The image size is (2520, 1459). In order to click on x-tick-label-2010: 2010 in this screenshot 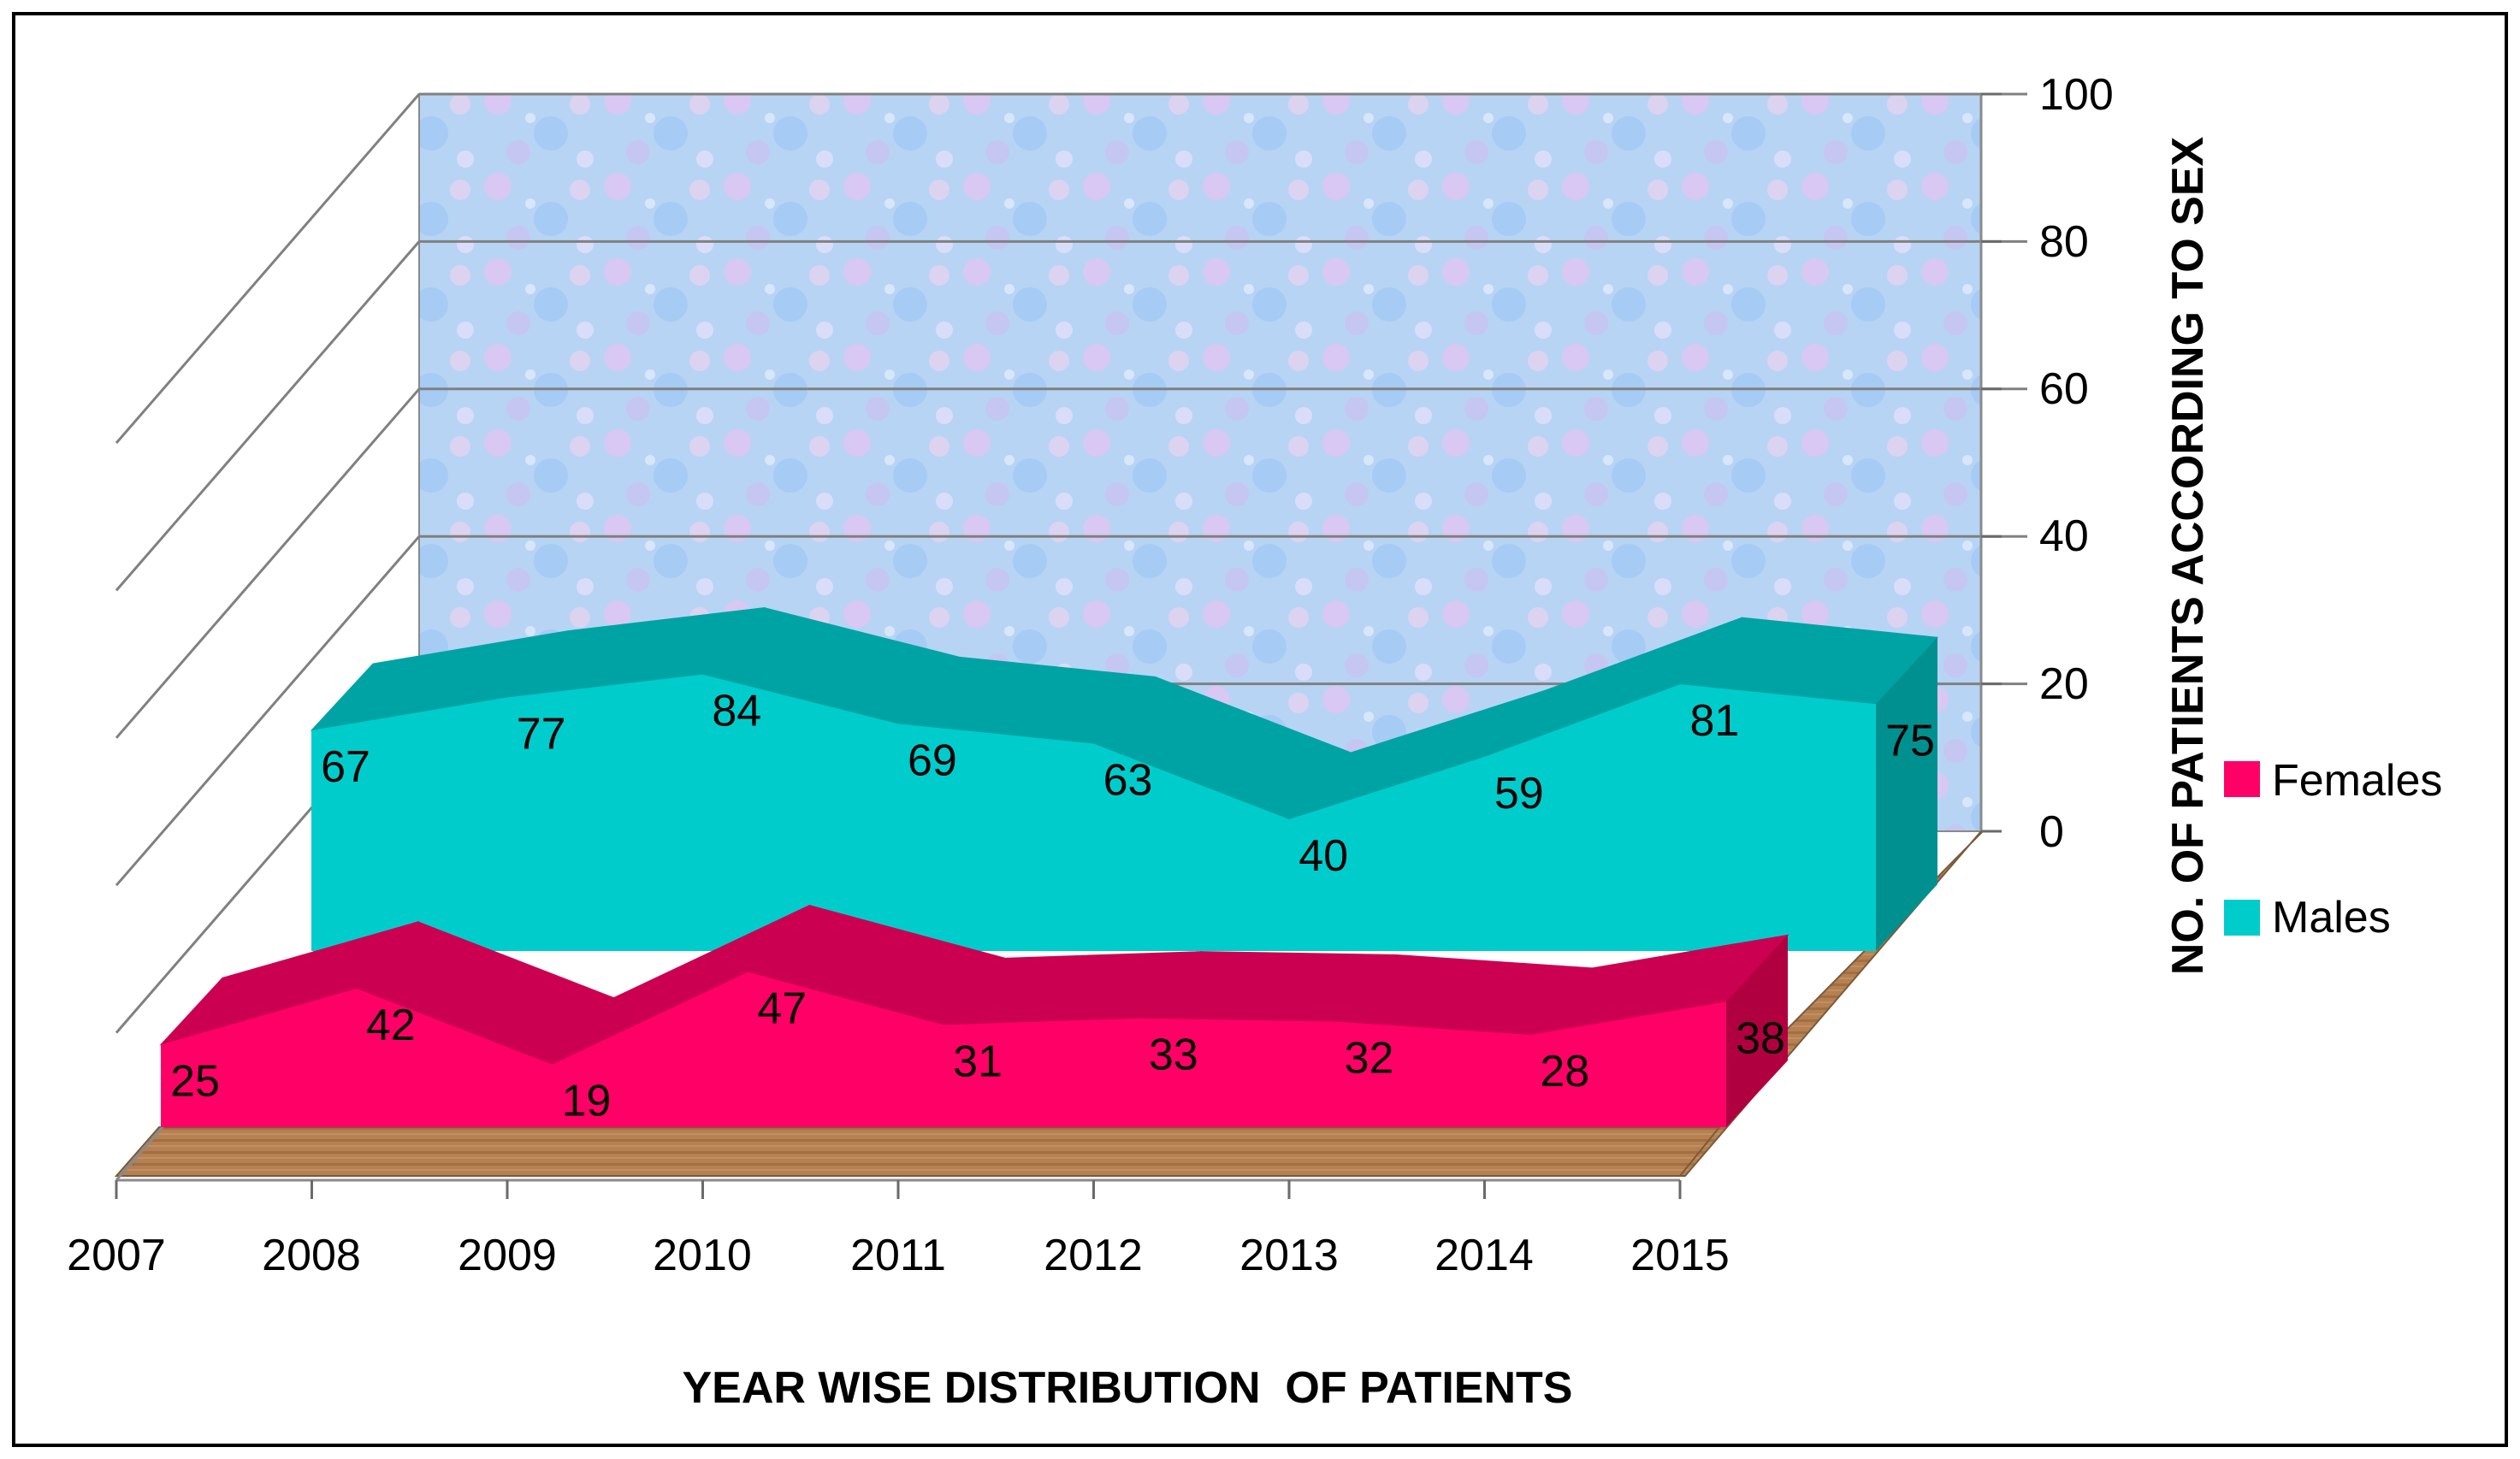, I will do `click(702, 1255)`.